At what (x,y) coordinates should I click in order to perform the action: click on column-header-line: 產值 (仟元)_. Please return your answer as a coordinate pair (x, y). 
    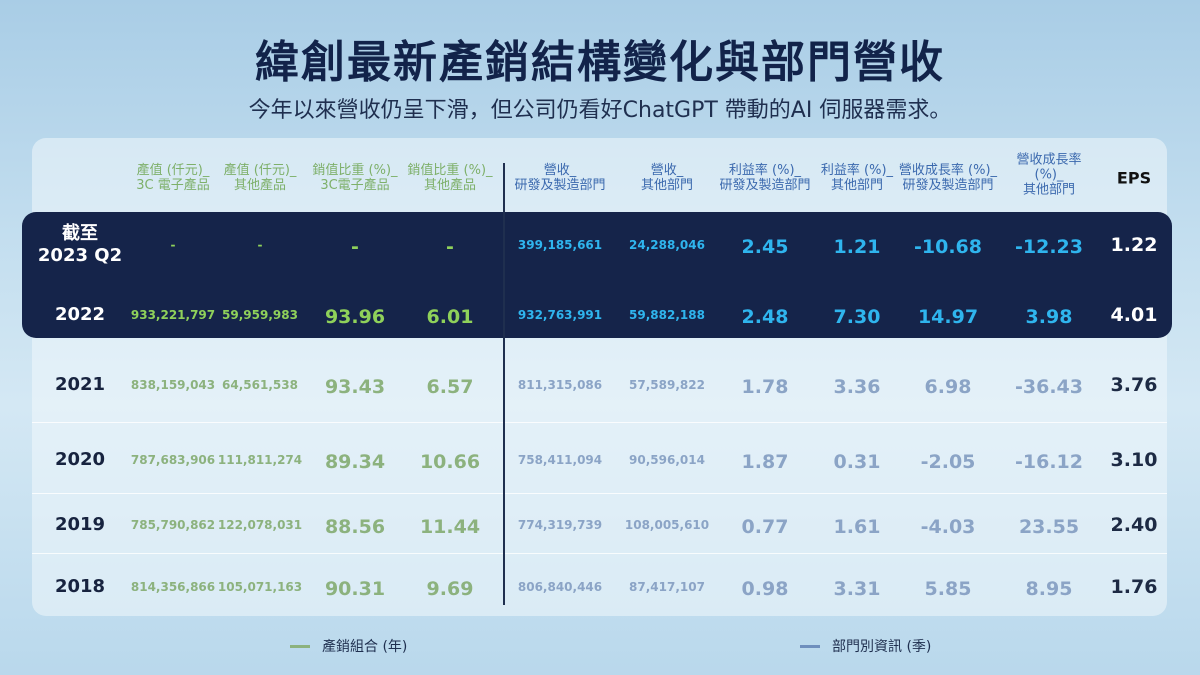
    Looking at the image, I should click on (260, 170).